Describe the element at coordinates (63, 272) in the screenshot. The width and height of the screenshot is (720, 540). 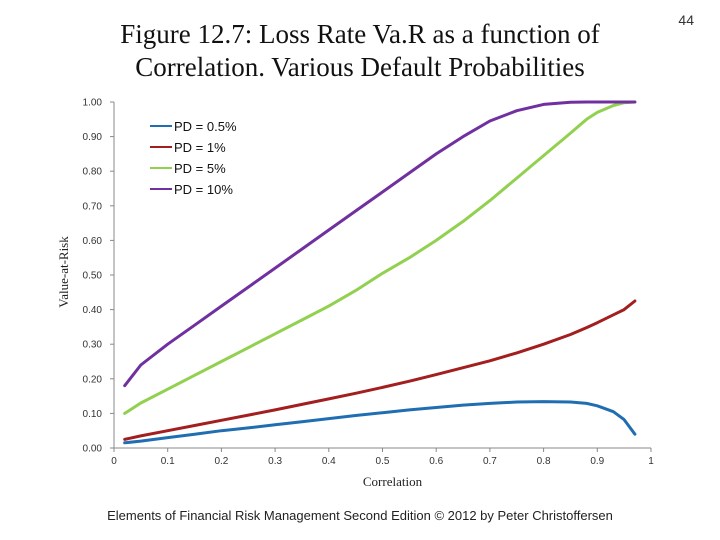
I see `y-axis-title: Value-at-Risk` at that location.